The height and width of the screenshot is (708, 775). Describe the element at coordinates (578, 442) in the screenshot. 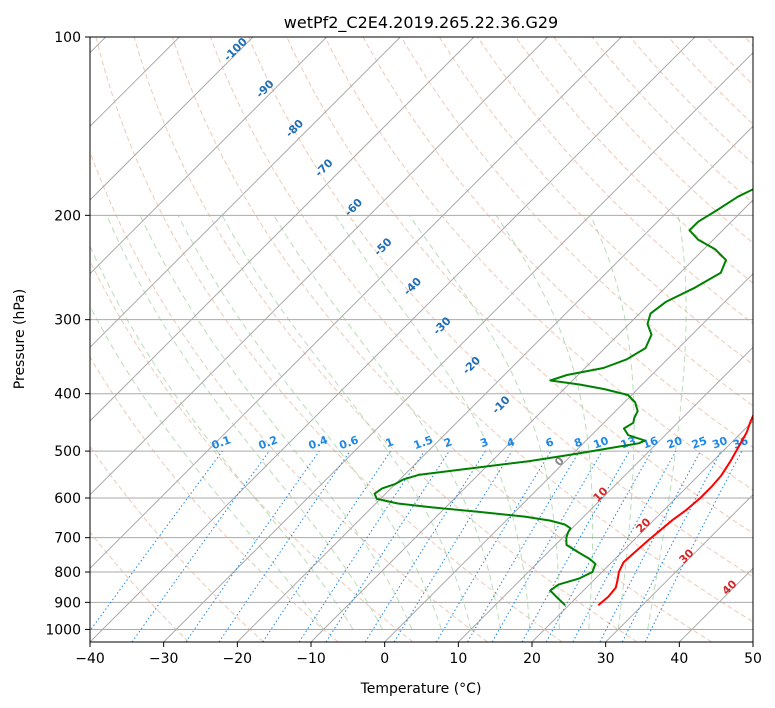

I see `mixing-ratio-label: 8` at that location.